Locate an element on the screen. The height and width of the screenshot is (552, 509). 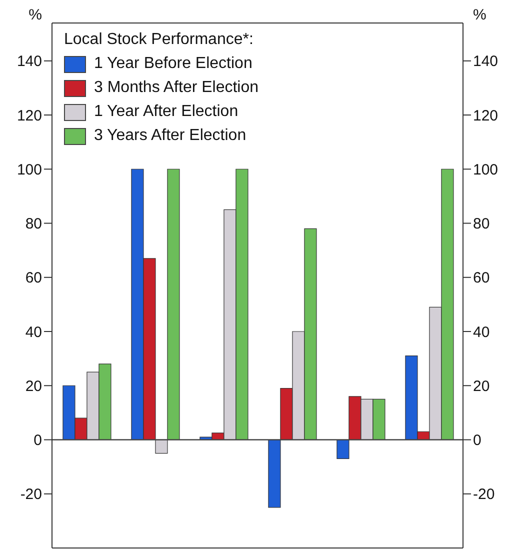
y-tick-label: 100 is located at coordinates (29, 169).